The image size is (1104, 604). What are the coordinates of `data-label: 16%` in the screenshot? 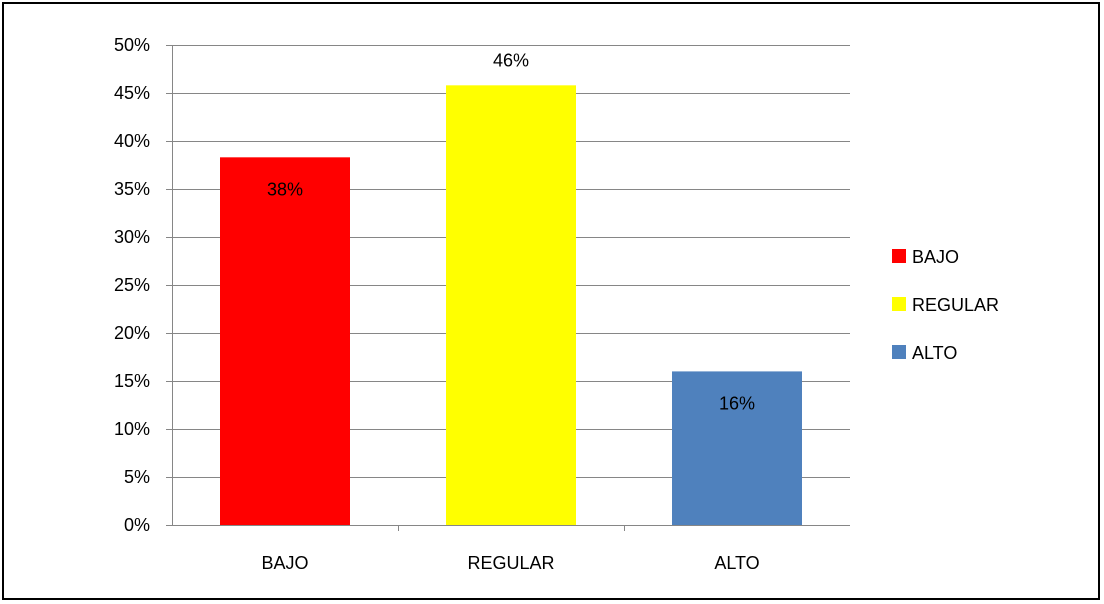 It's located at (737, 403).